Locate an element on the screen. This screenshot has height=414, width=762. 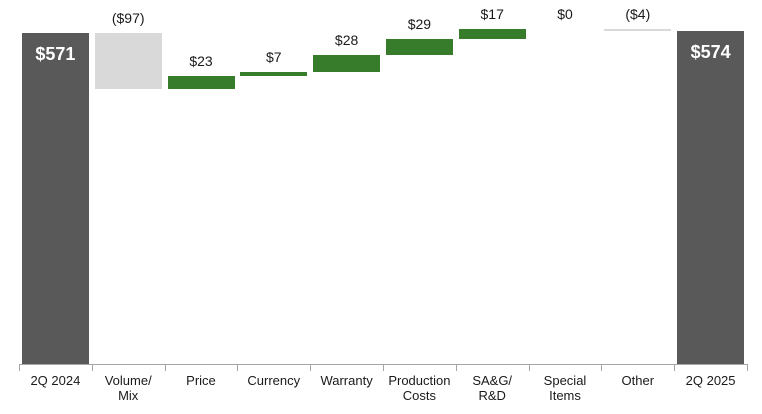
axis-label-currency: Currency is located at coordinates (274, 380).